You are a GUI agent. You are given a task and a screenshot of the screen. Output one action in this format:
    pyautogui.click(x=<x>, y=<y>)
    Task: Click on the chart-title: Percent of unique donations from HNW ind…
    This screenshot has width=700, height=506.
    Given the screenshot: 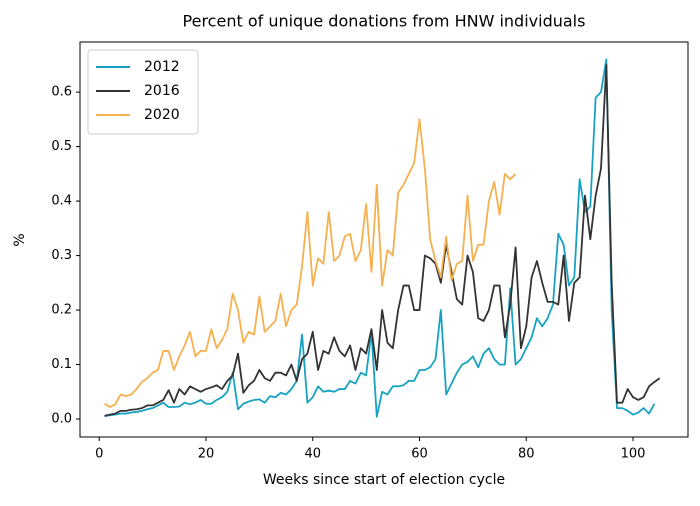 What is the action you would take?
    pyautogui.click(x=384, y=21)
    